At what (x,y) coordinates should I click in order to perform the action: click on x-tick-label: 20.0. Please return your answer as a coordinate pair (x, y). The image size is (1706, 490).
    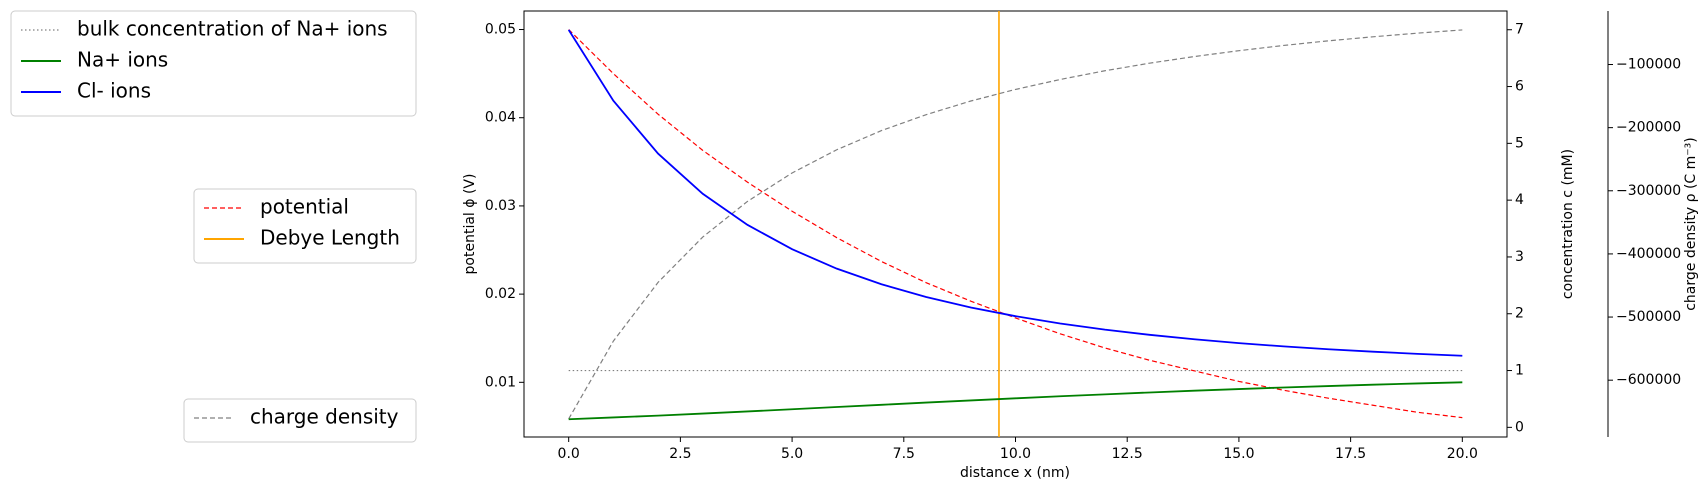
    Looking at the image, I should click on (1462, 454).